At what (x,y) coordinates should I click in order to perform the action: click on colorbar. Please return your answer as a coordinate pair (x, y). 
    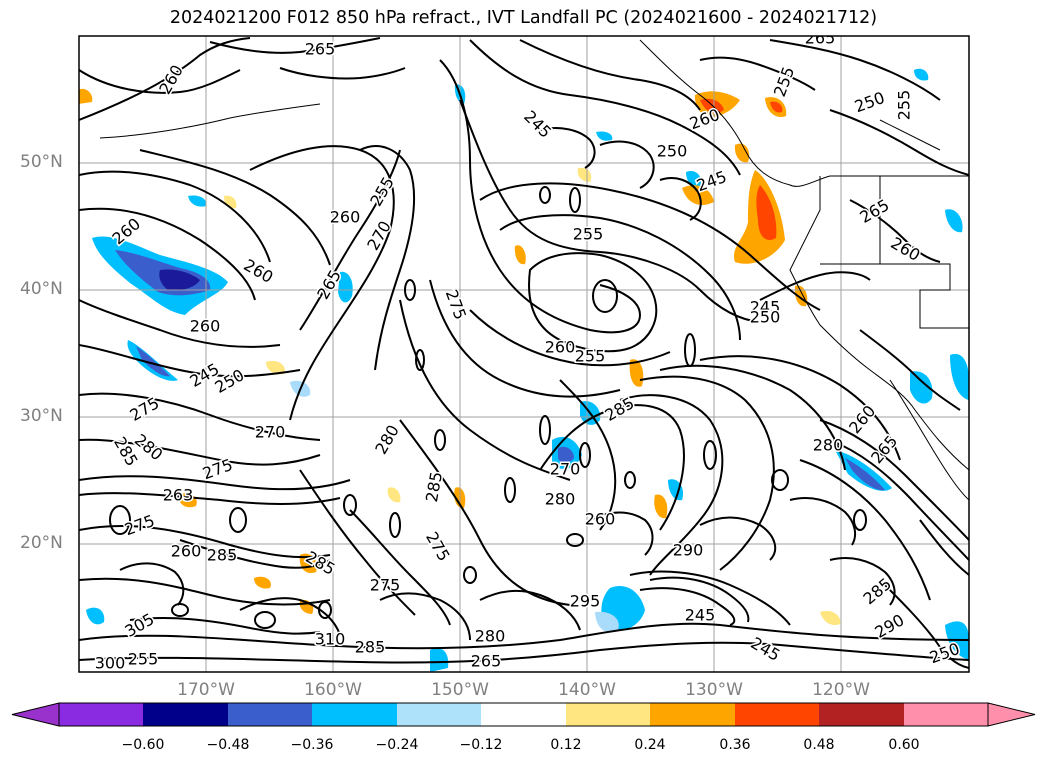
    Looking at the image, I should click on (523, 714).